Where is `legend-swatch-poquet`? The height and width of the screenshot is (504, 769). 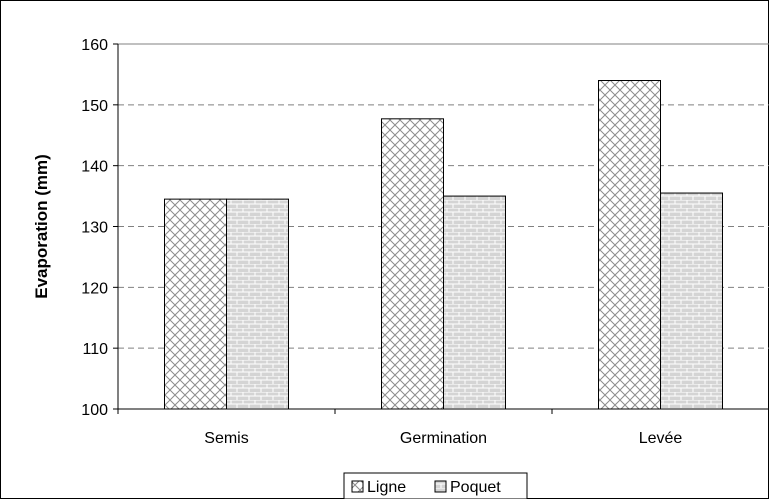
legend-swatch-poquet is located at coordinates (440, 486).